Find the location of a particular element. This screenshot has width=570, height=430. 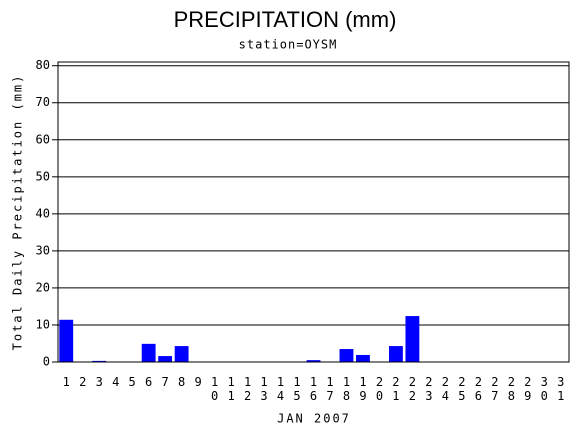

x-tick-label: 1 is located at coordinates (66, 382).